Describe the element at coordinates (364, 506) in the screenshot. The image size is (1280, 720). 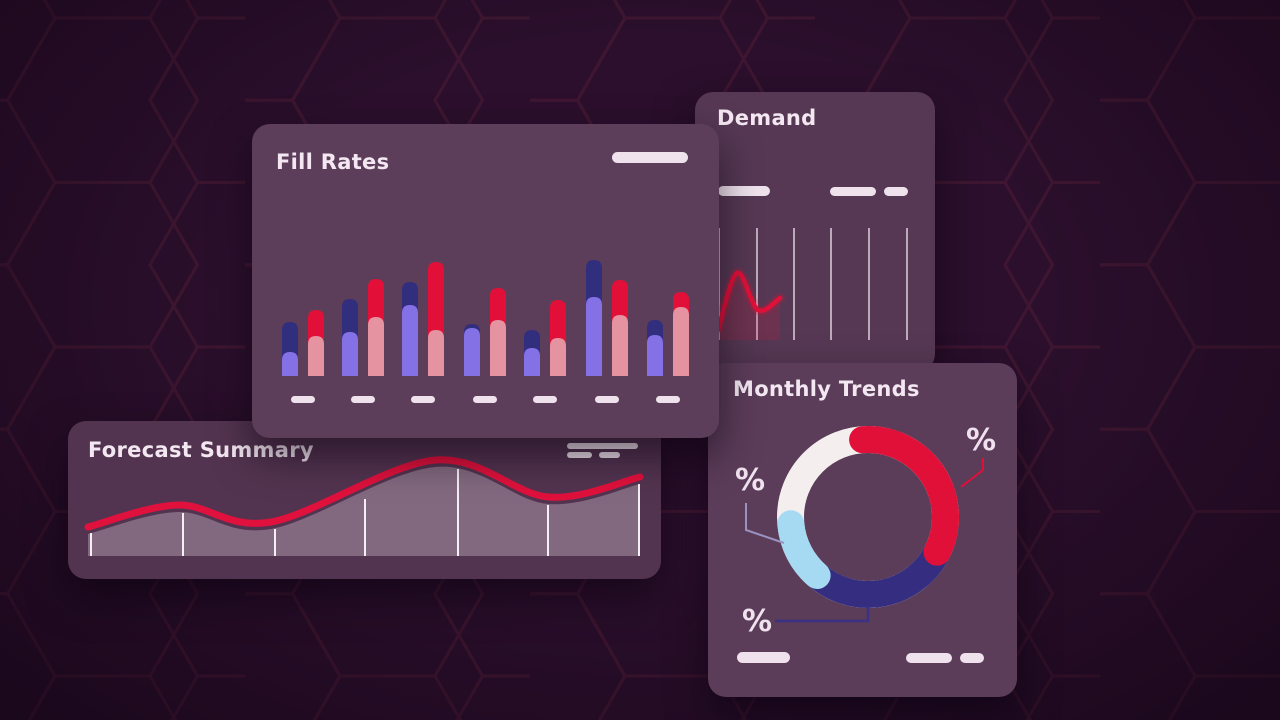
I see `forecast-area-chart` at that location.